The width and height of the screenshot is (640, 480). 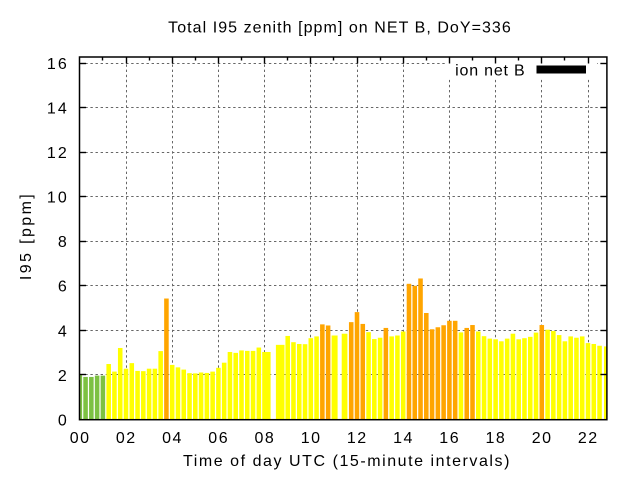 I want to click on svg-text: ion net B, so click(x=490, y=71).